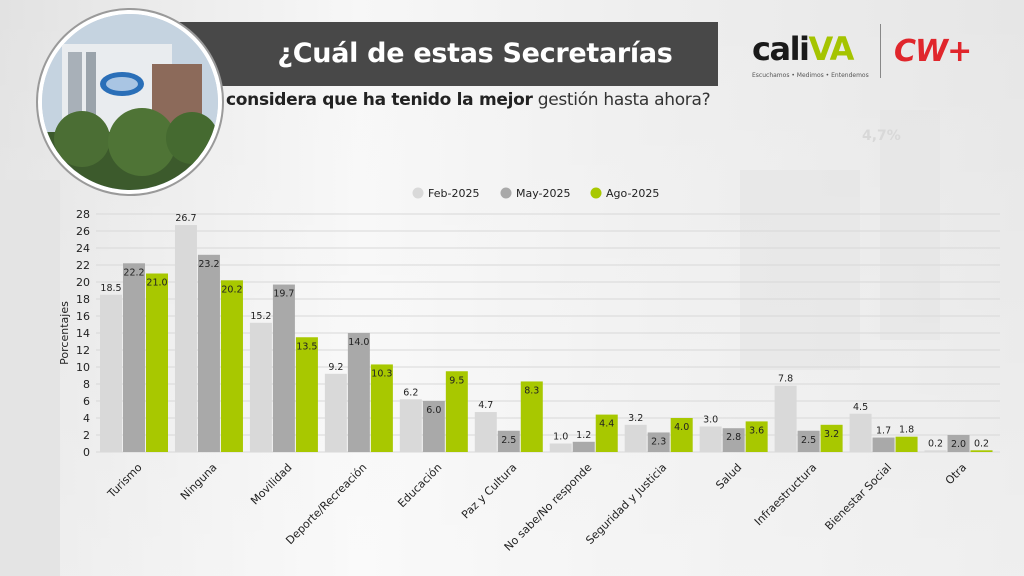 This screenshot has height=576, width=1024. What do you see at coordinates (489, 491) in the screenshot?
I see `x-tick-label: Paz y Cultura` at bounding box center [489, 491].